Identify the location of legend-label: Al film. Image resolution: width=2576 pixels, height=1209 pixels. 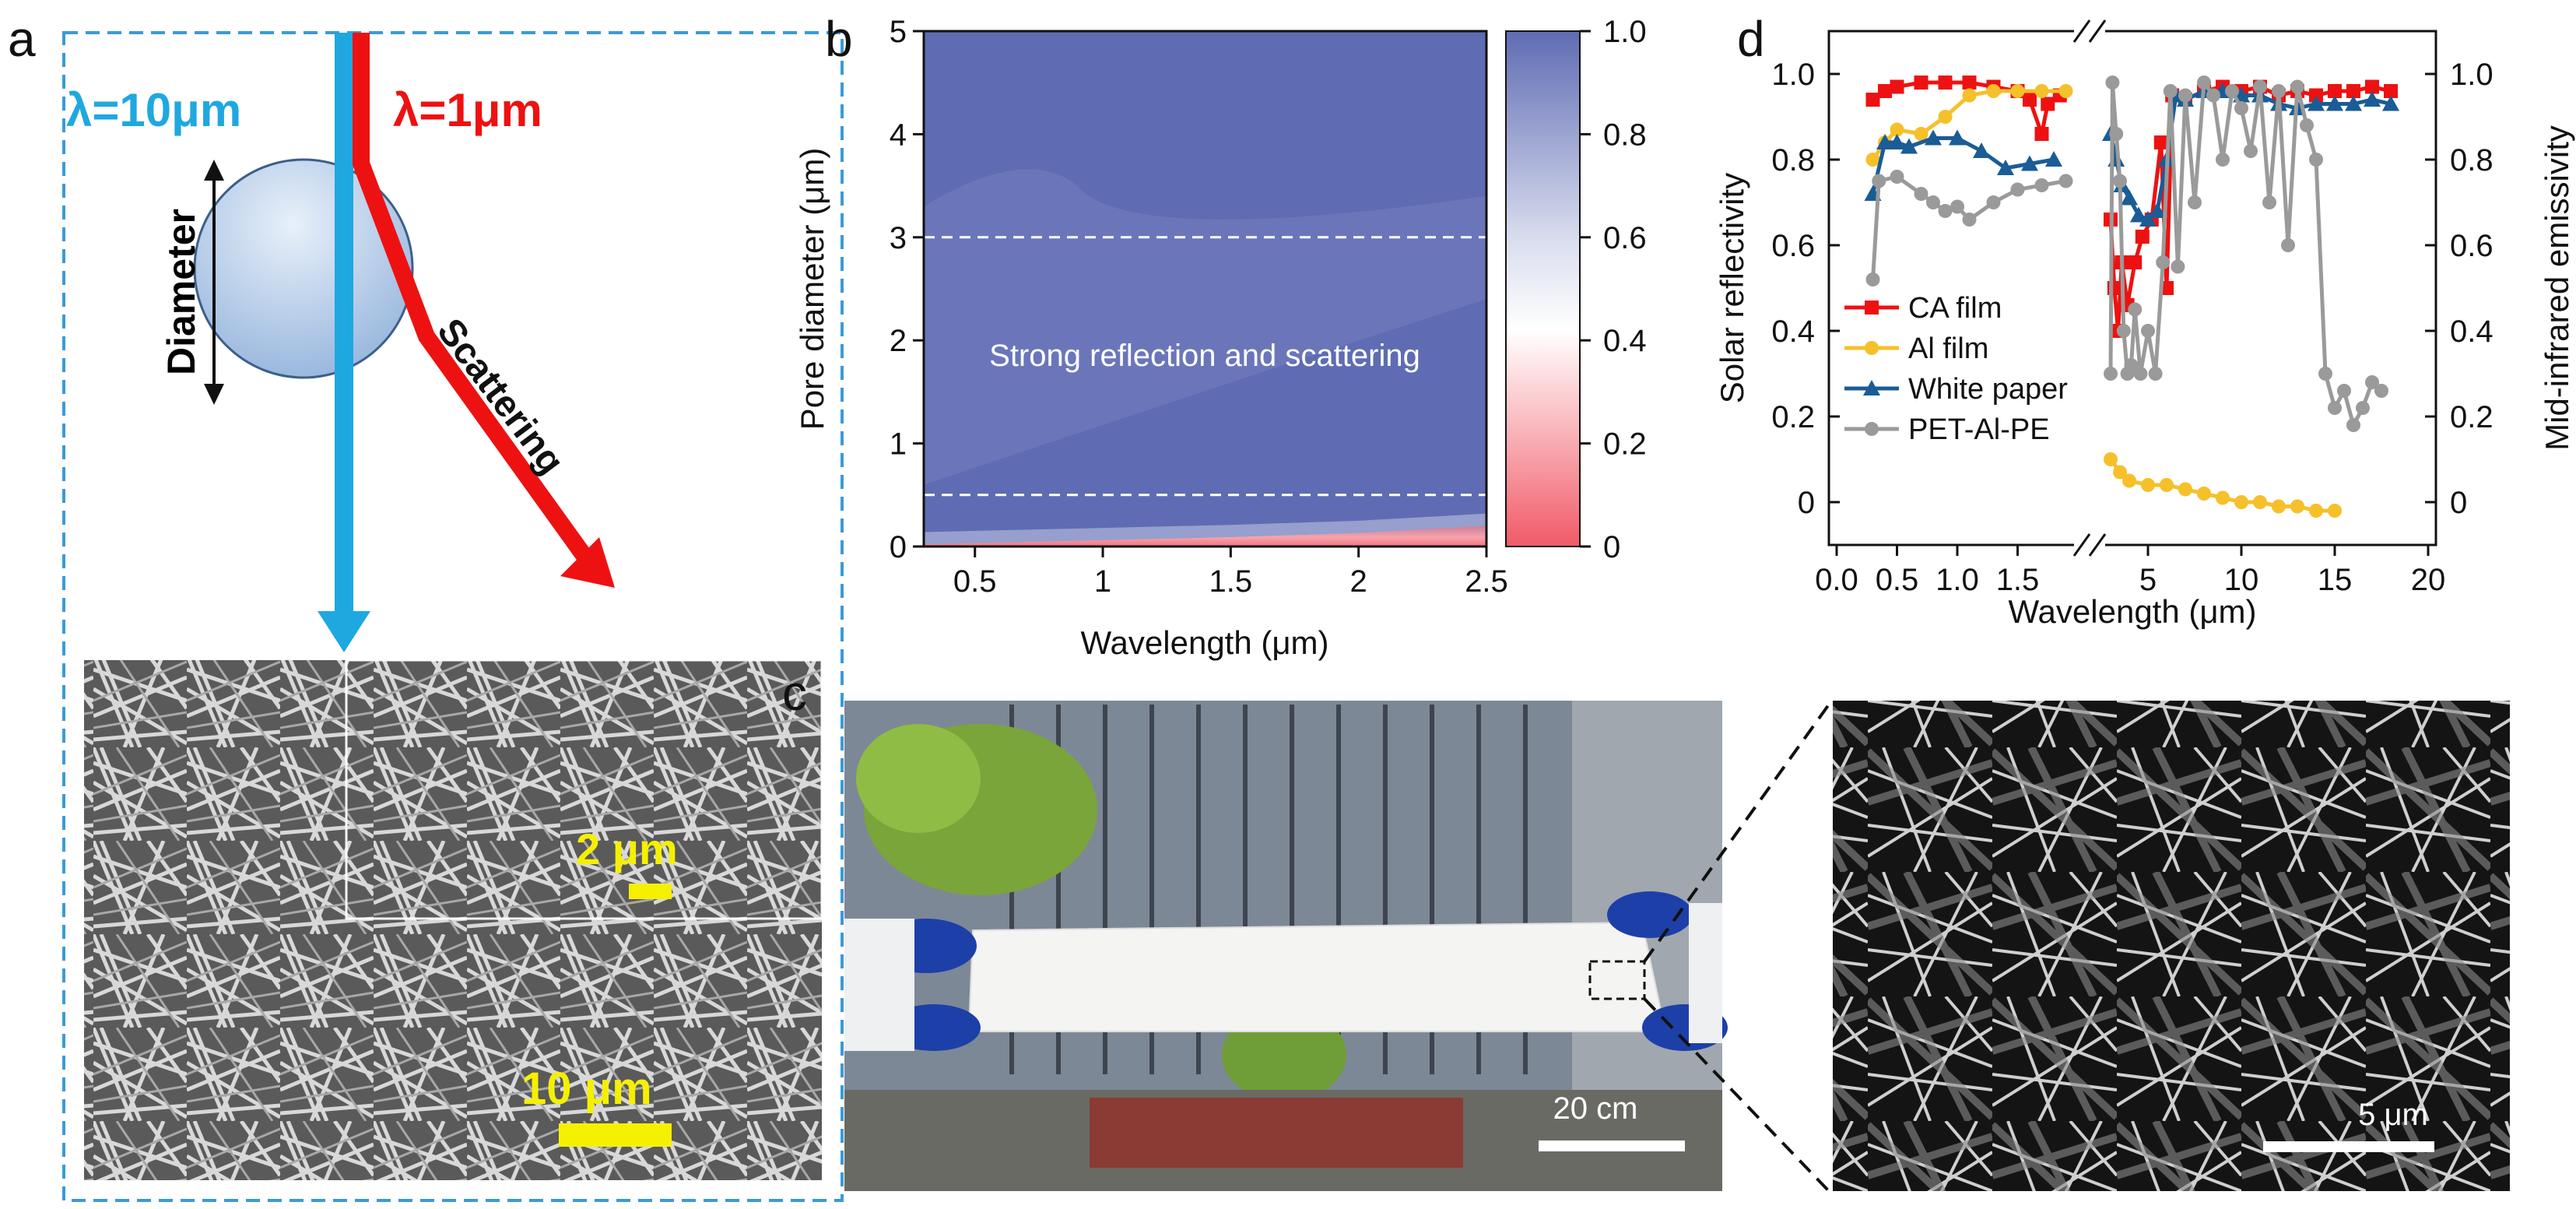
(1948, 348).